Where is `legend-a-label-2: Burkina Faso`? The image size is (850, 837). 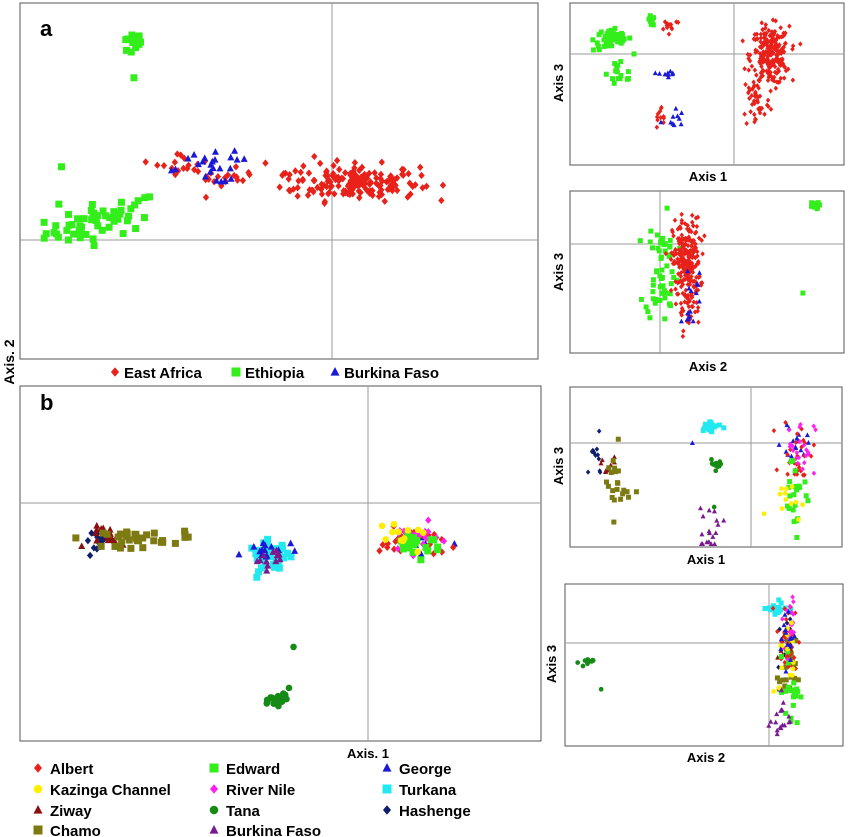
legend-a-label-2: Burkina Faso is located at coordinates (391, 373).